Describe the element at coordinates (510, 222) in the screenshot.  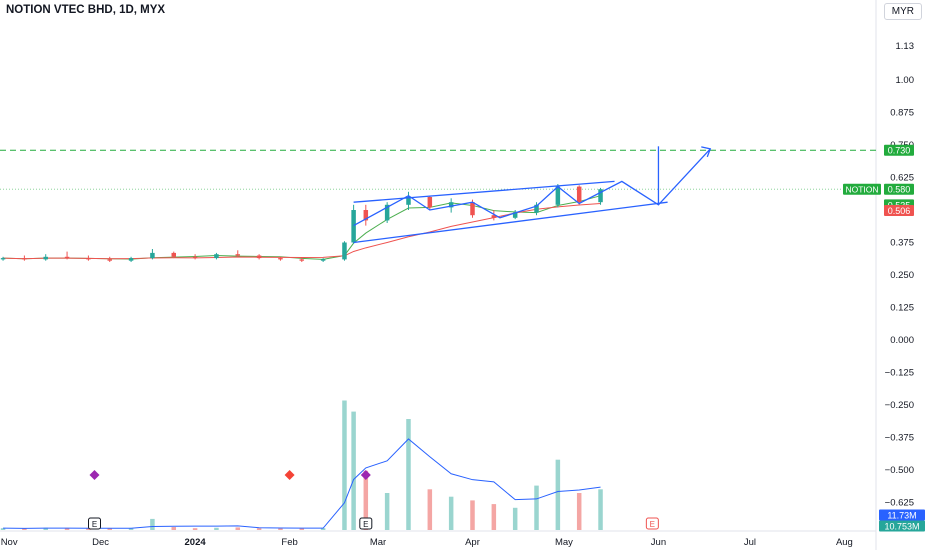
I see `channel-lower-line` at that location.